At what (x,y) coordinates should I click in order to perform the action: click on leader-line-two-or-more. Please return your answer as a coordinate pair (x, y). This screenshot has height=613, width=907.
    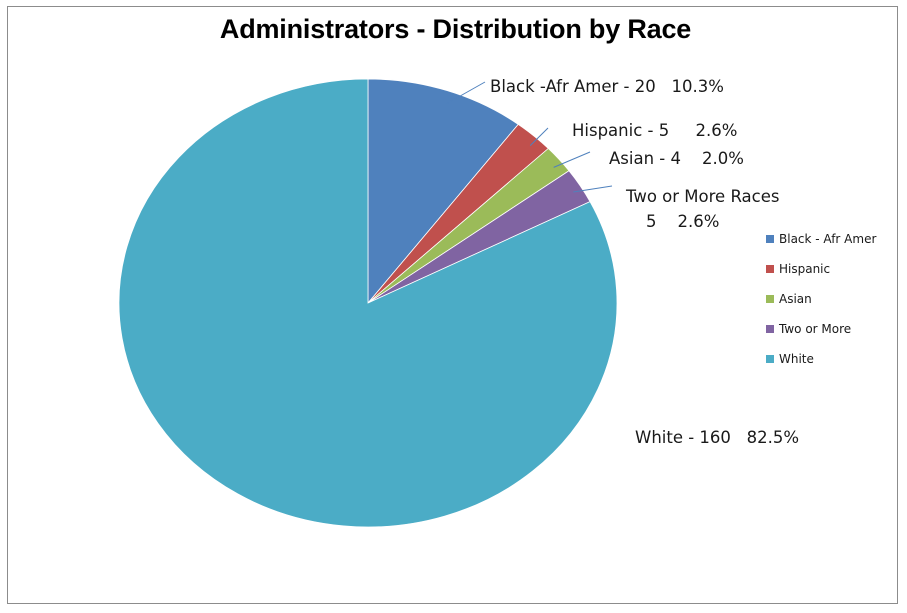
    Looking at the image, I should click on (593, 189).